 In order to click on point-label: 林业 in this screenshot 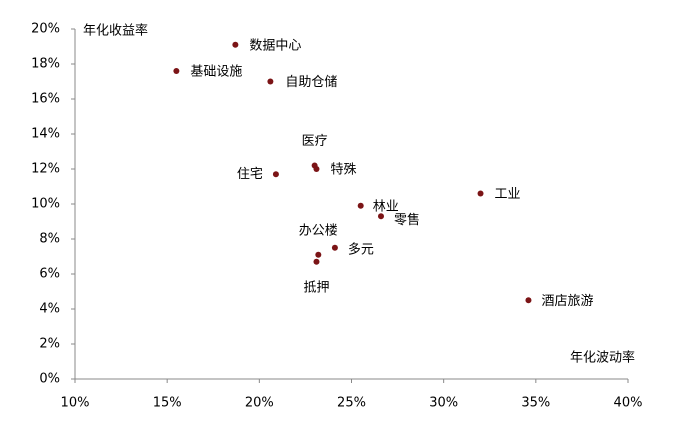, I will do `click(386, 206)`.